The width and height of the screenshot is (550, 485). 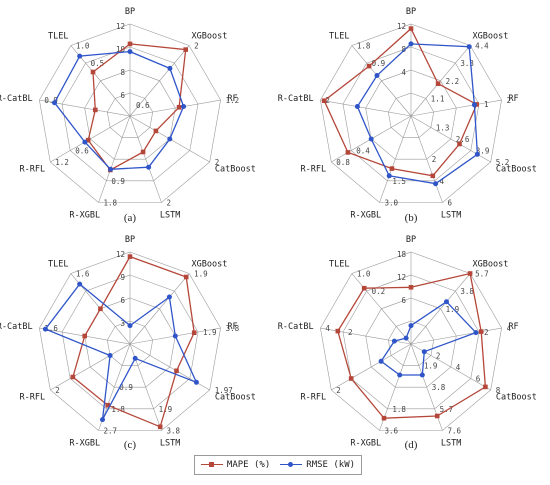 I want to click on tick-label: 10, so click(x=121, y=49).